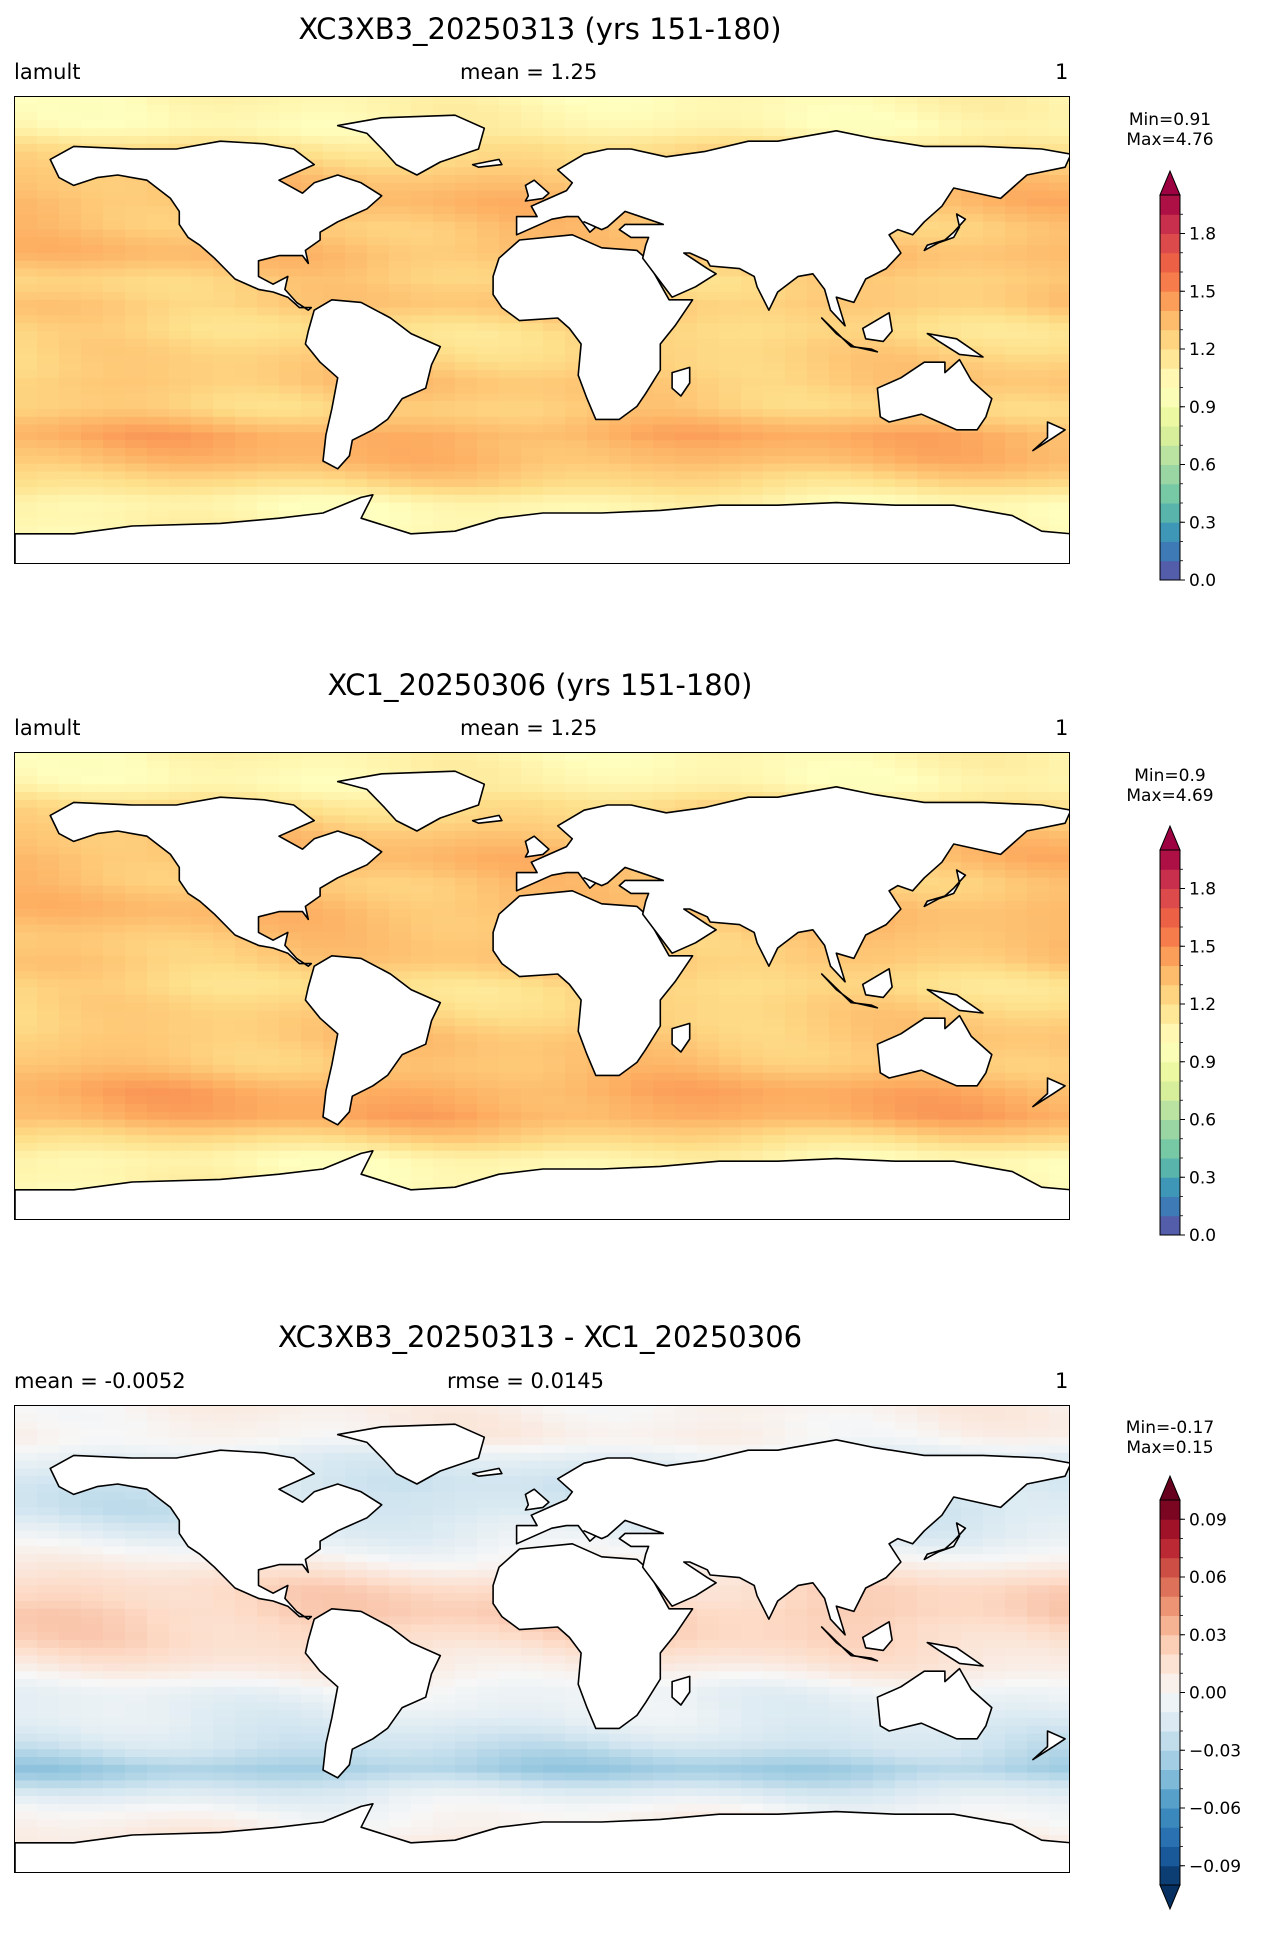 The image size is (1270, 1939). I want to click on min-max-label: Min=0.91 Max=4.76, so click(1170, 130).